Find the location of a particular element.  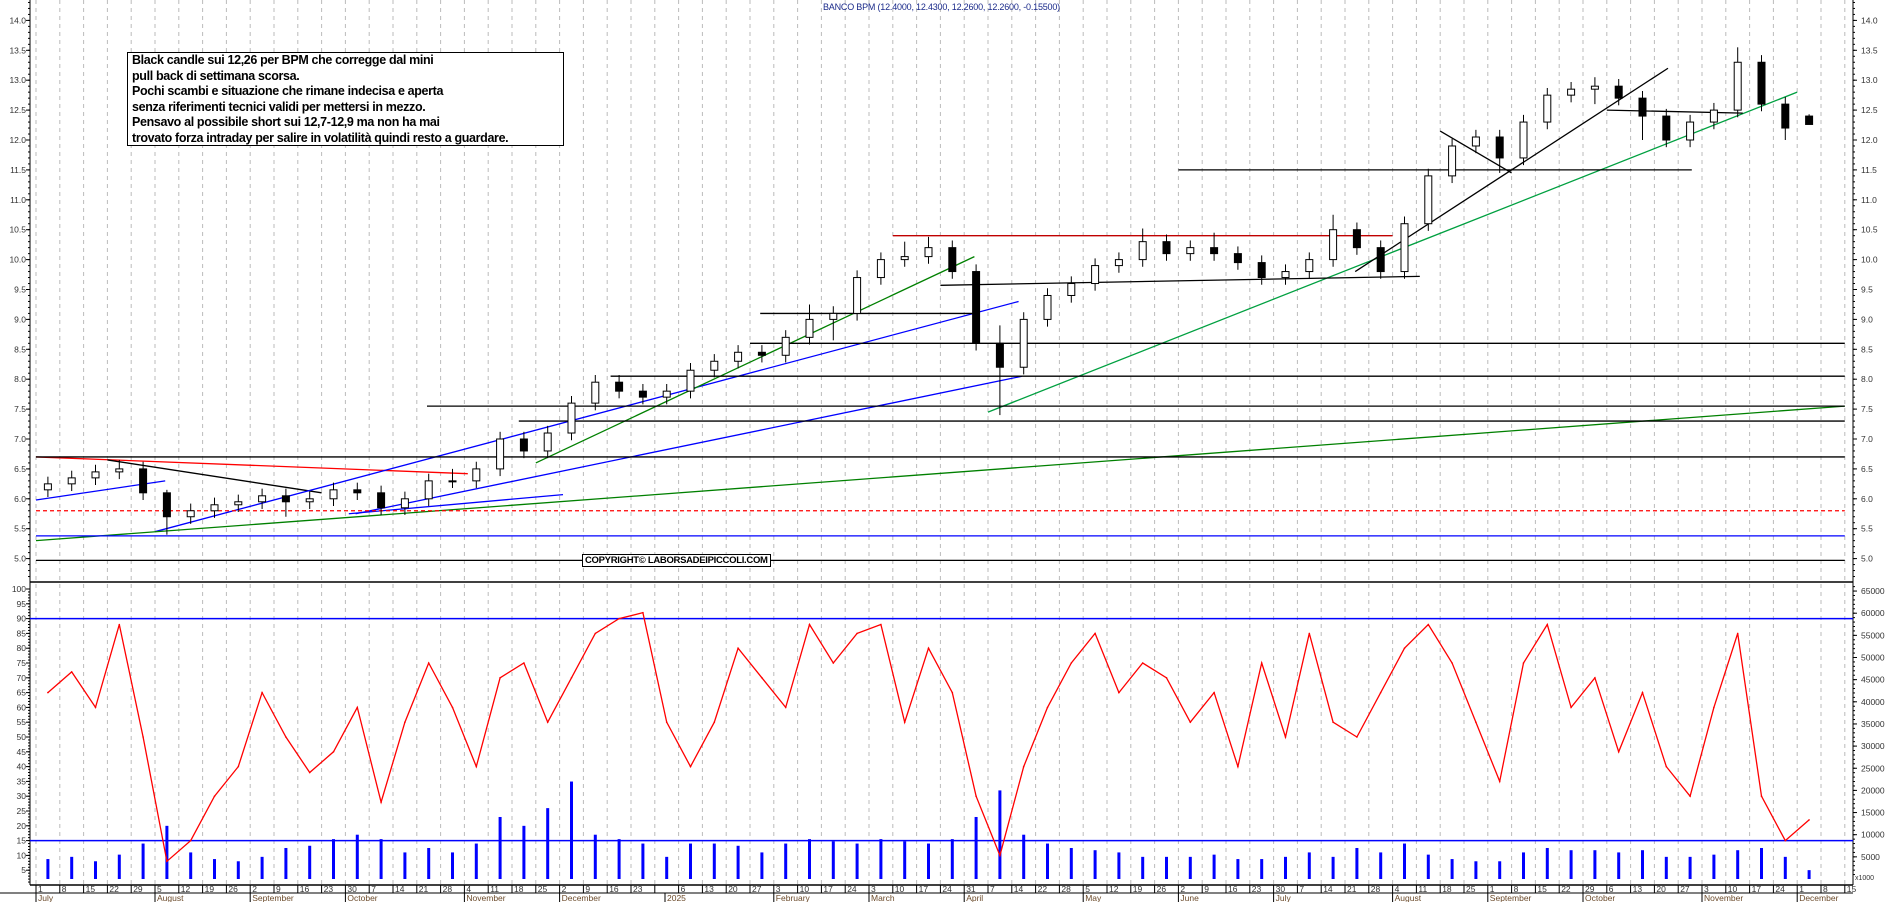

volume-tick-label: 25000 is located at coordinates (1873, 768).